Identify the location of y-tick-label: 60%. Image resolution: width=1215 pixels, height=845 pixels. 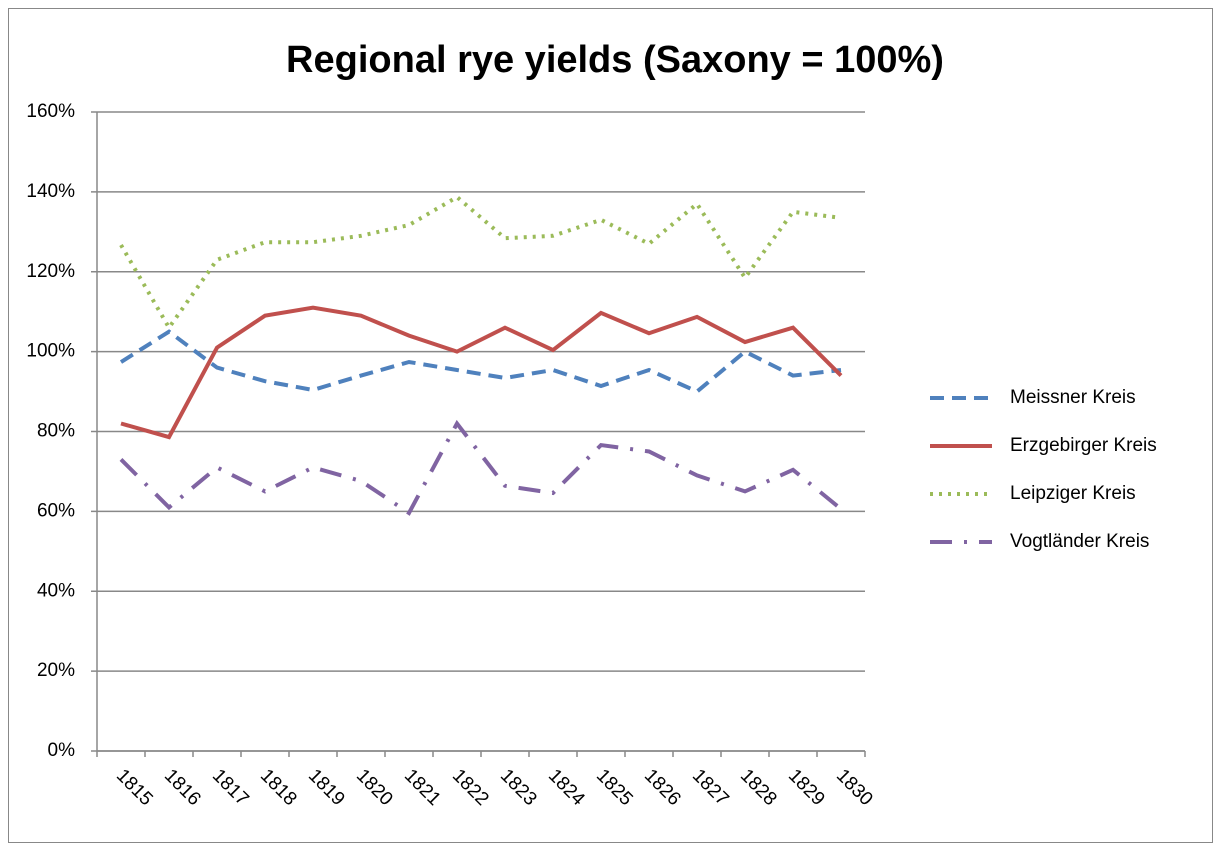
(56, 510).